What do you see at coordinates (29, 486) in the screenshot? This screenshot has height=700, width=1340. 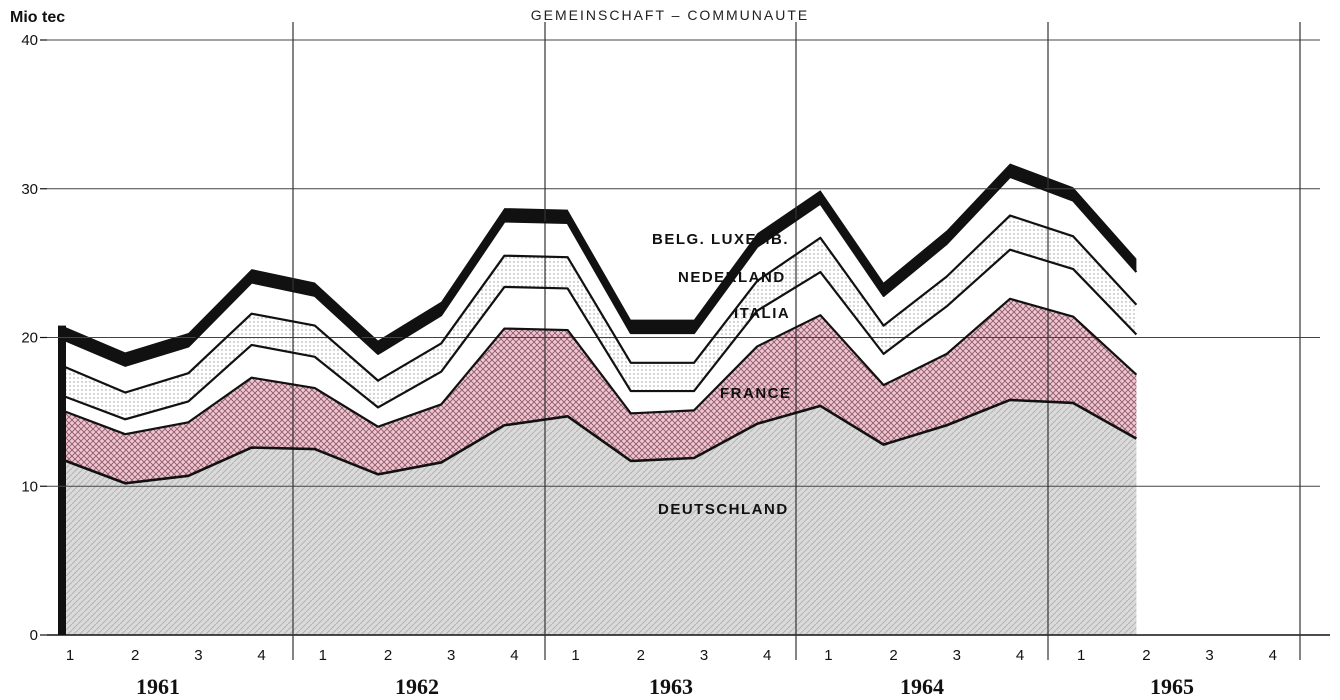 I see `y-tick-label: 10` at bounding box center [29, 486].